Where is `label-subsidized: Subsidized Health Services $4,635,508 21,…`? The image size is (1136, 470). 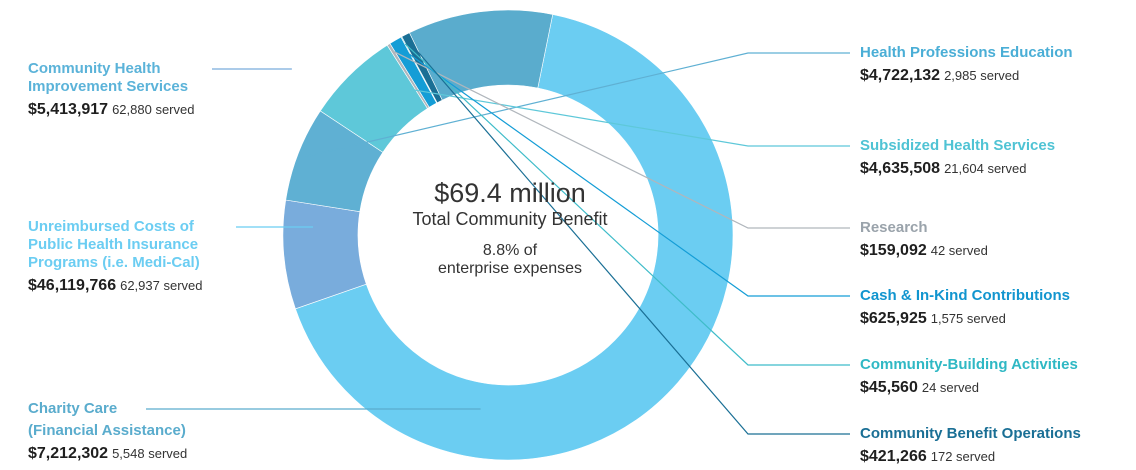 label-subsidized: Subsidized Health Services $4,635,508 21,… is located at coordinates (957, 157).